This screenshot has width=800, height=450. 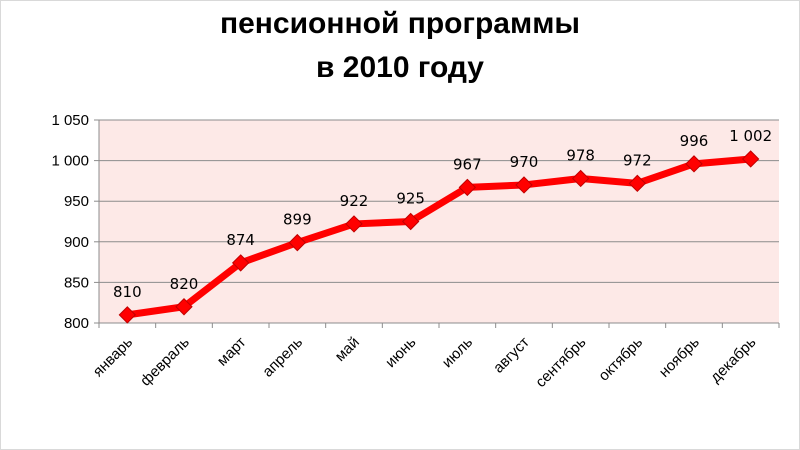 What do you see at coordinates (76, 242) in the screenshot?
I see `y-tick-label: 900` at bounding box center [76, 242].